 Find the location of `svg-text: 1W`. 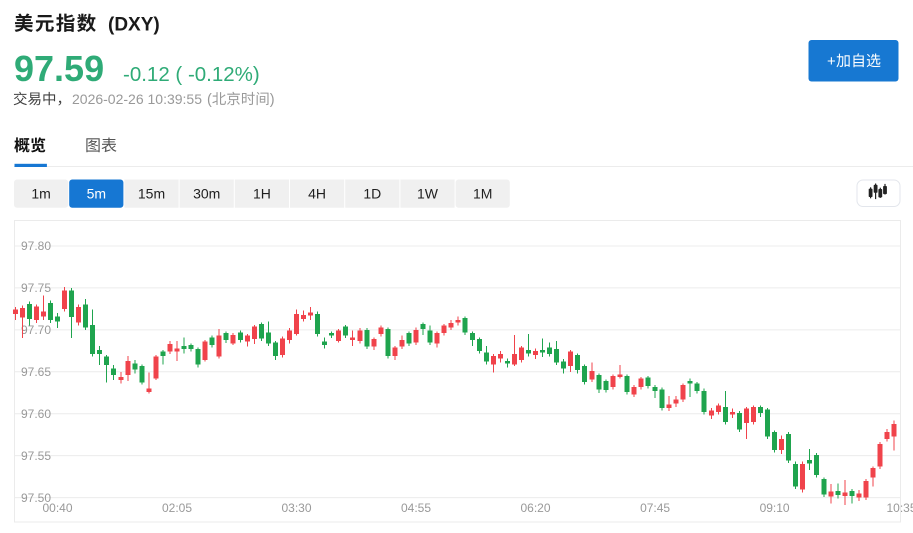

svg-text: 1W is located at coordinates (428, 194).